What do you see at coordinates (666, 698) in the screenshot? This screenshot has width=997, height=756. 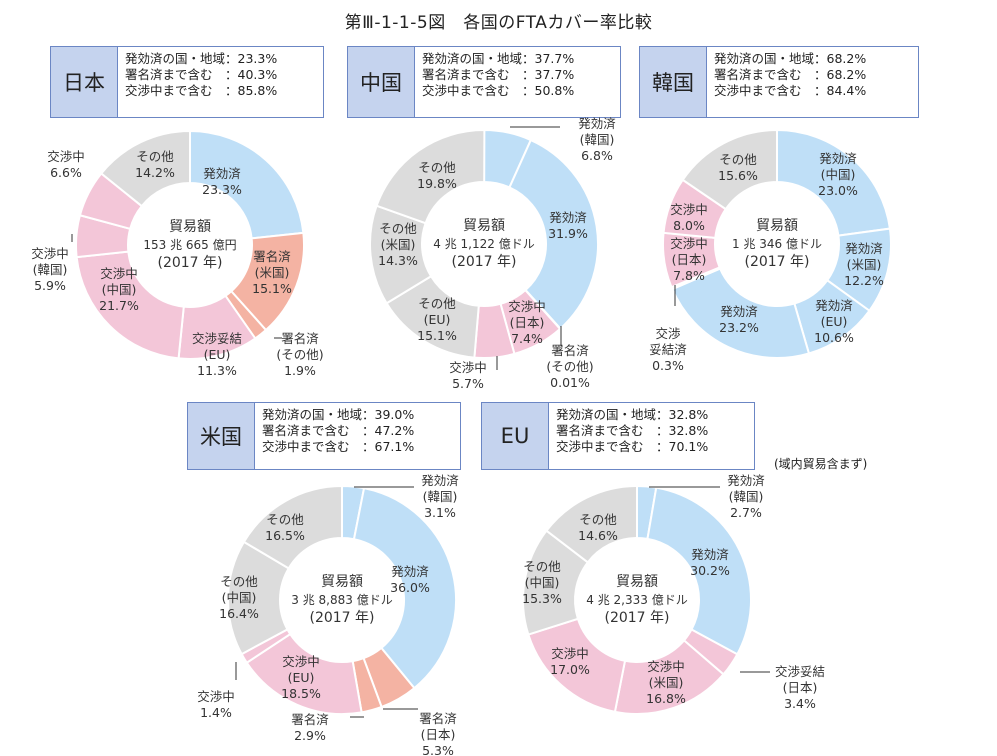 I see `slice-label: 16.8%` at bounding box center [666, 698].